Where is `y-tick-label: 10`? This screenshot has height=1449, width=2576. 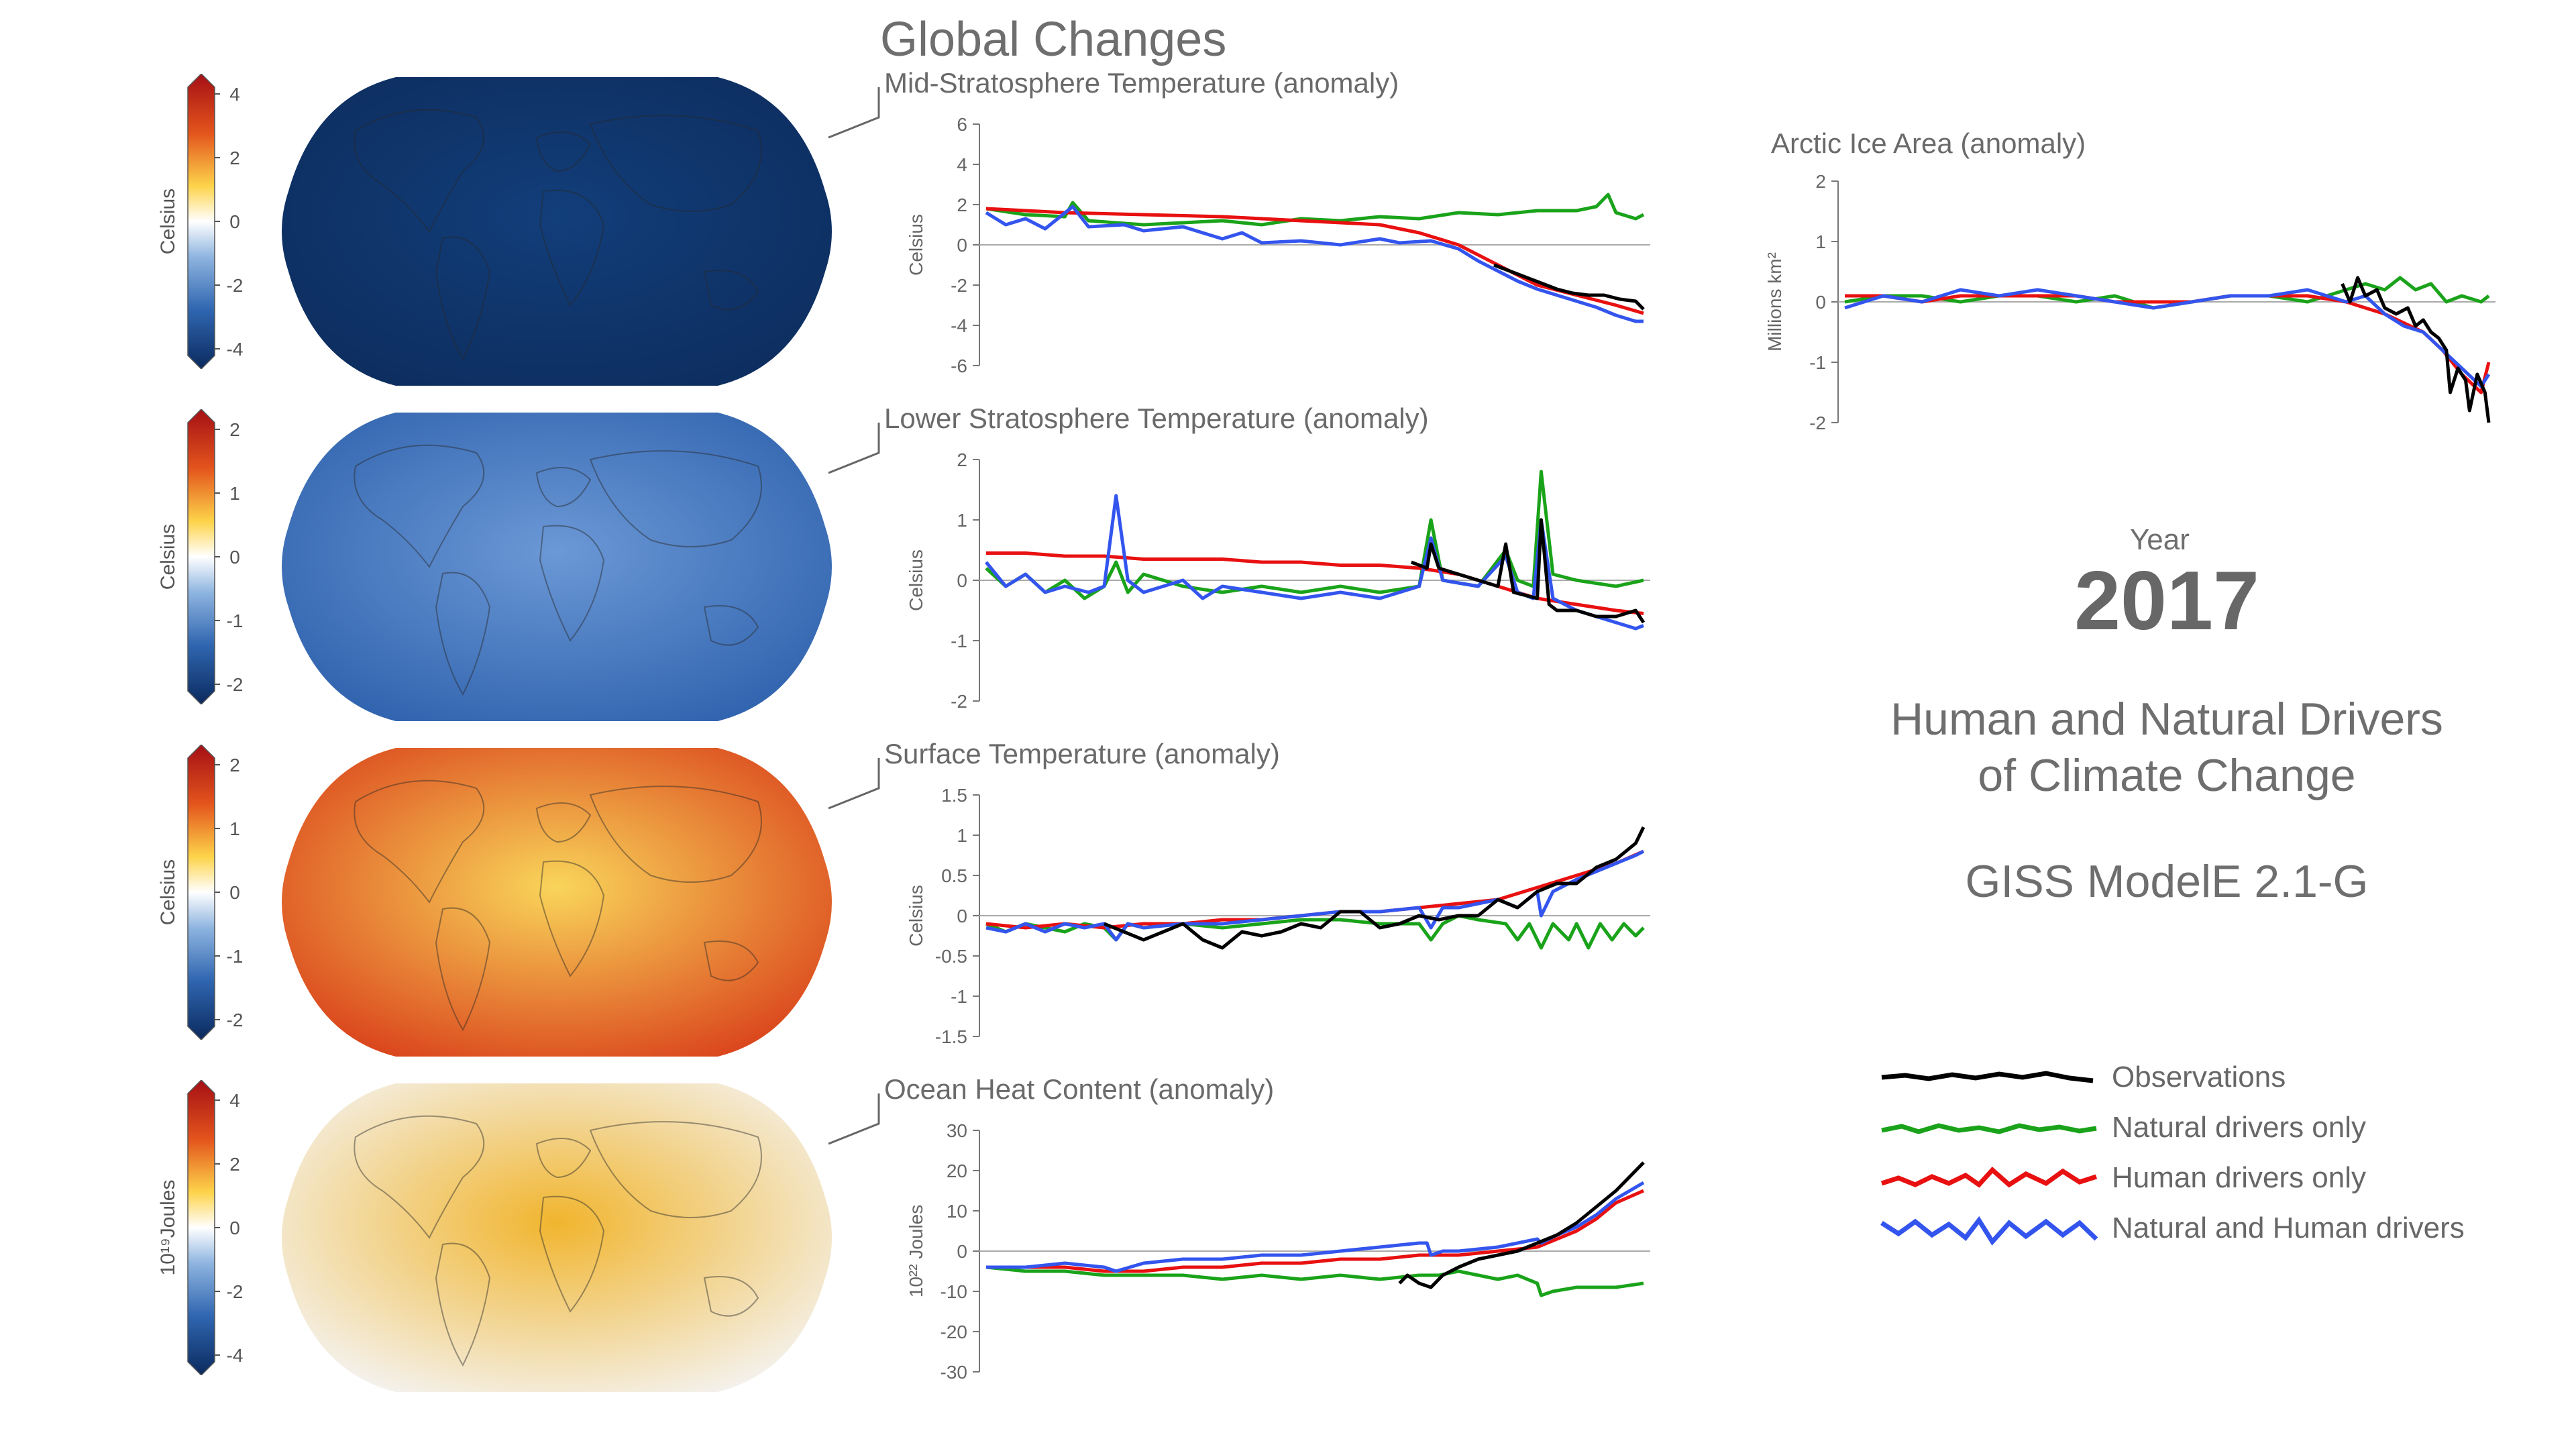
y-tick-label: 10 is located at coordinates (957, 1211).